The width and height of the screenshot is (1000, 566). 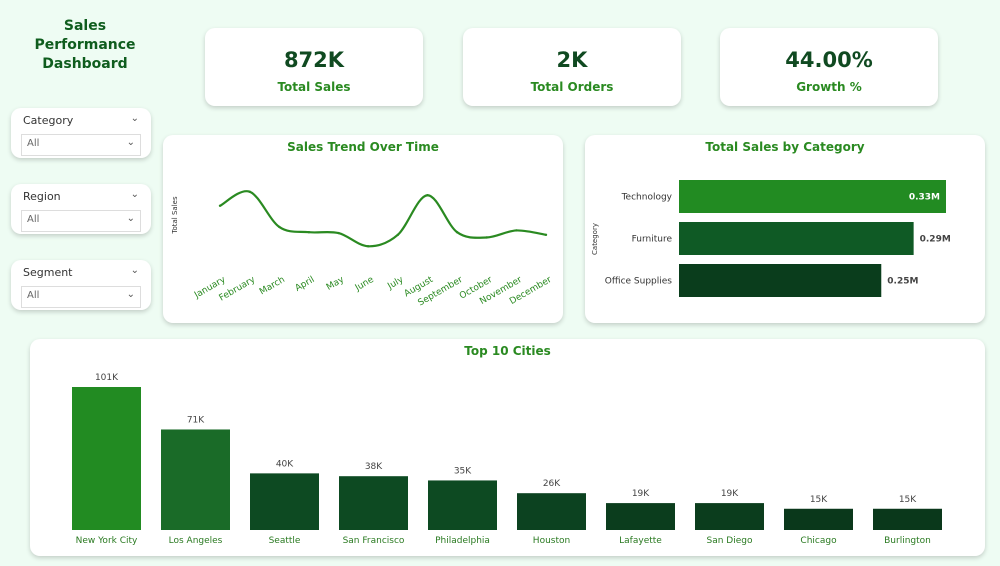 I want to click on chart-title: Sales Trend Over Time, so click(x=363, y=147).